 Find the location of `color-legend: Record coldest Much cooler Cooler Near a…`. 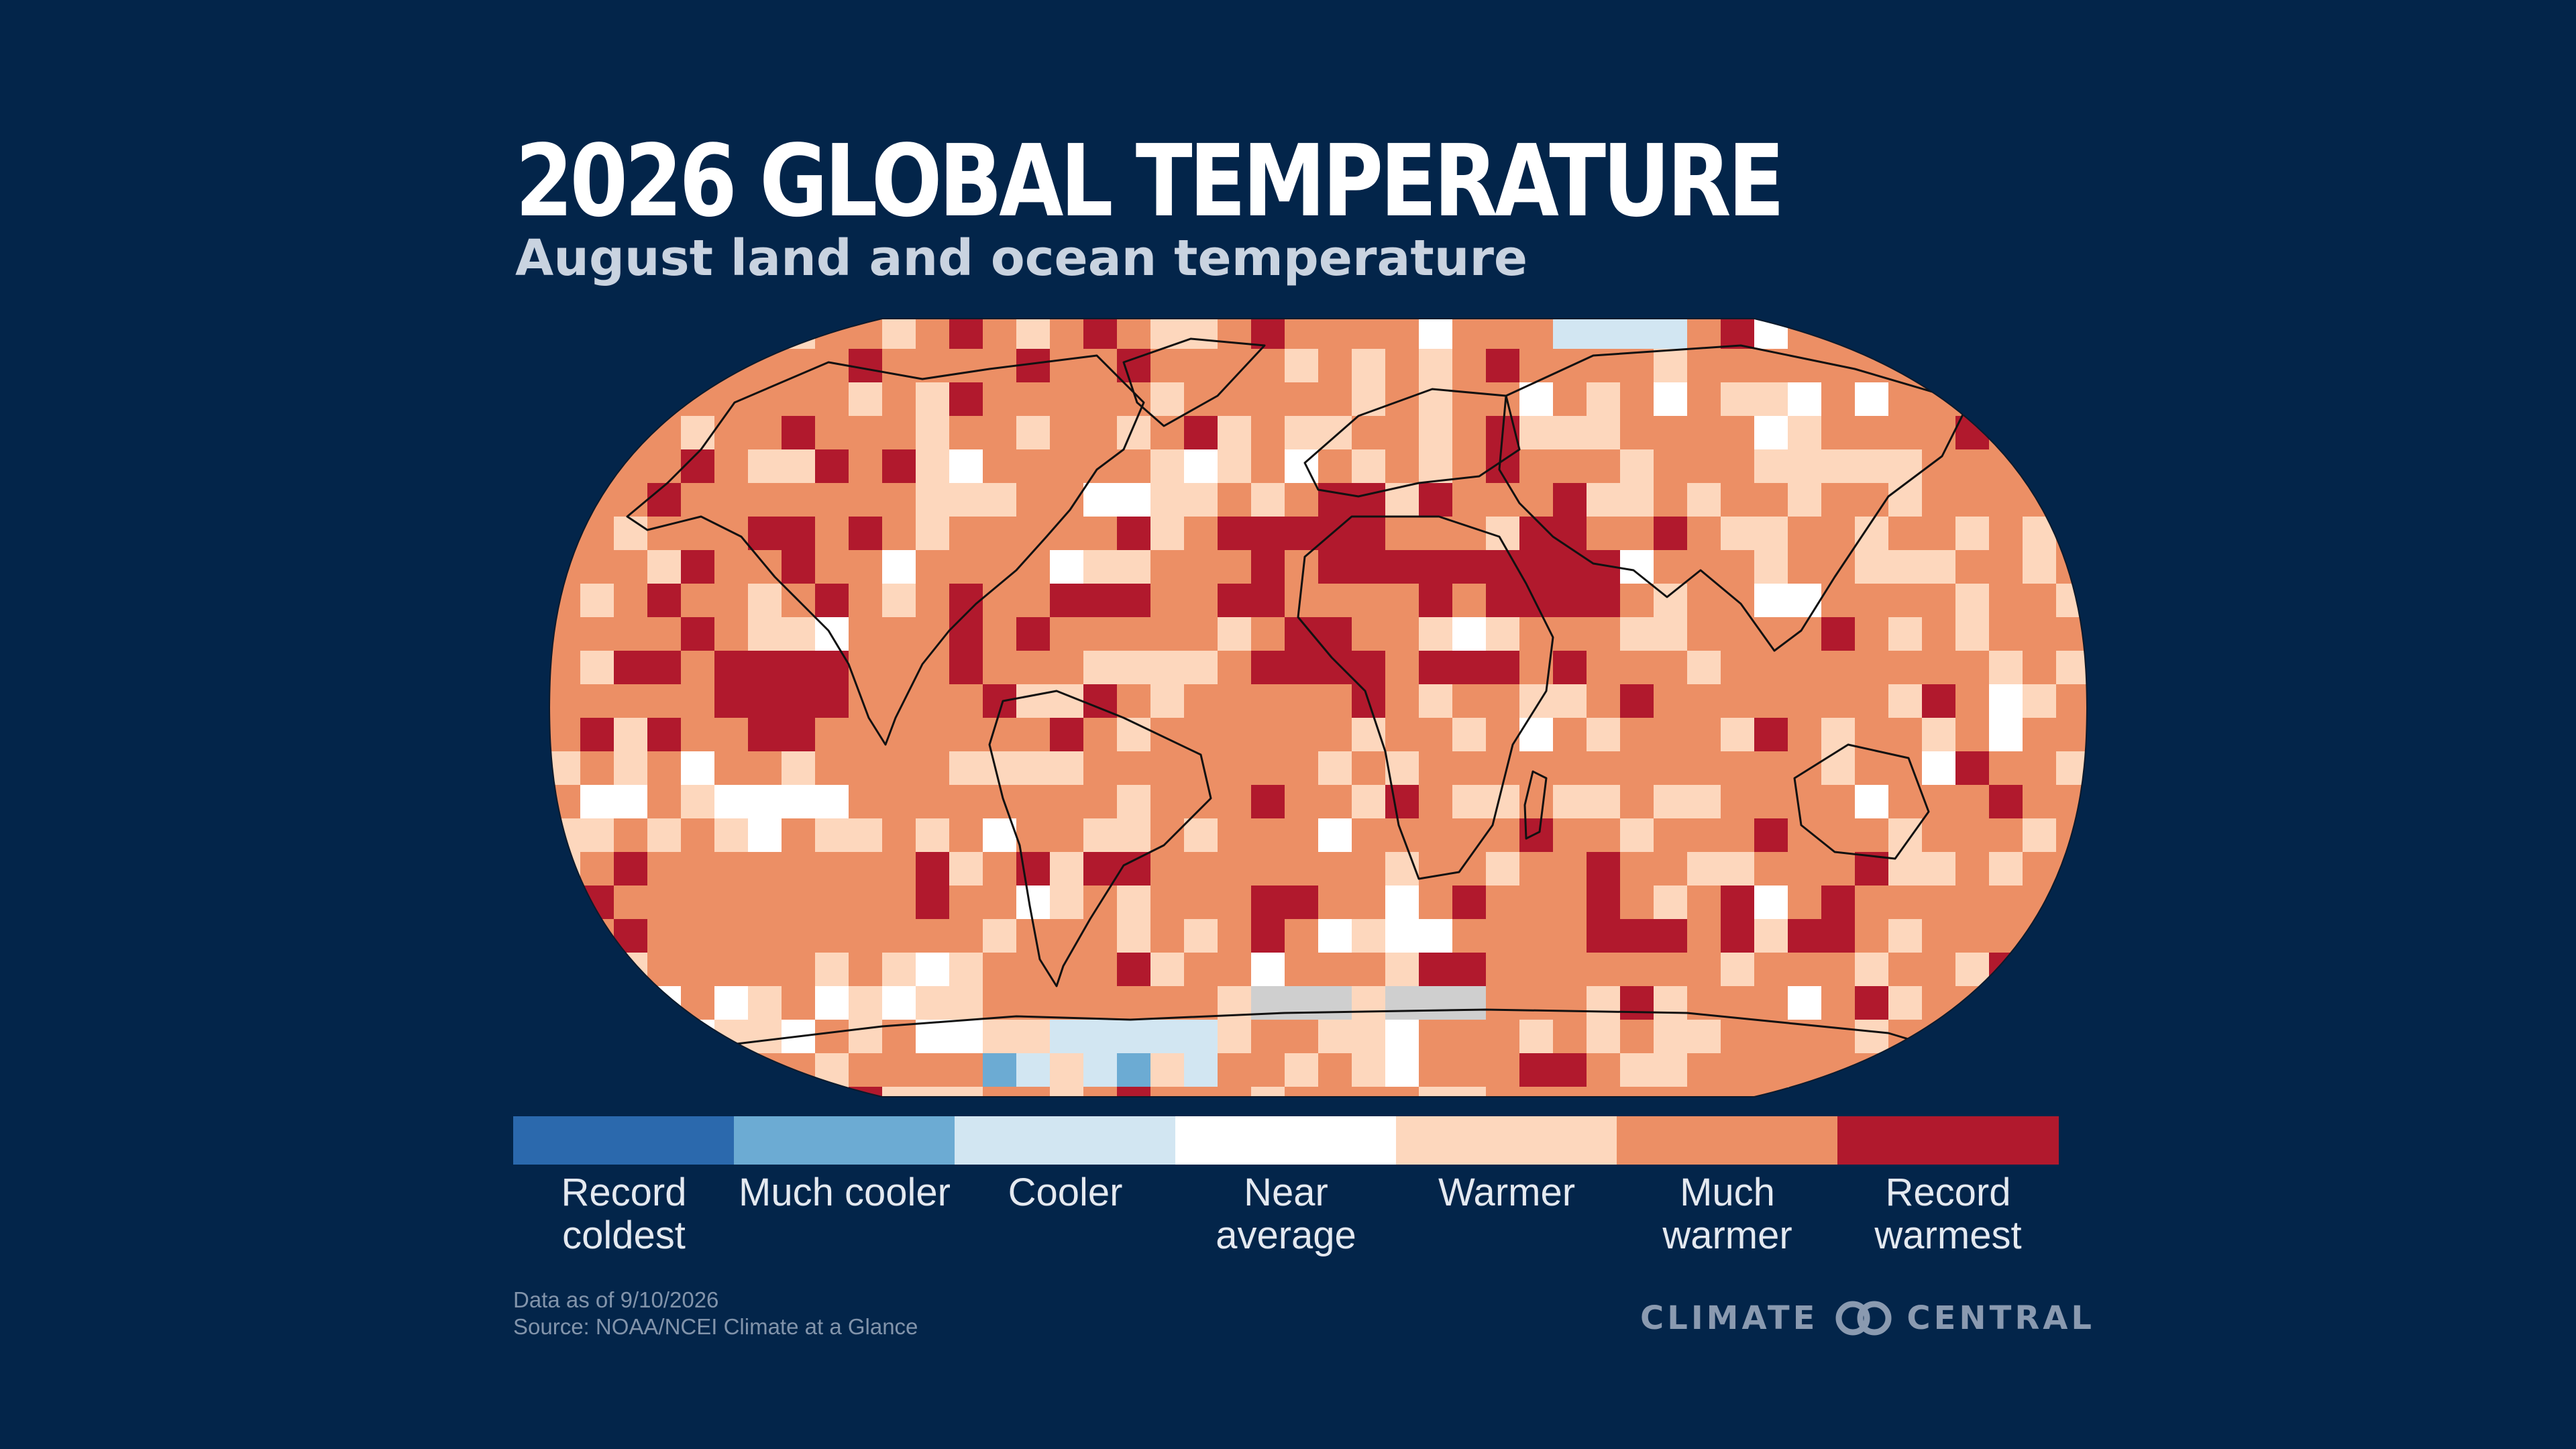

color-legend: Record coldest Much cooler Cooler Near a… is located at coordinates (1286, 1188).